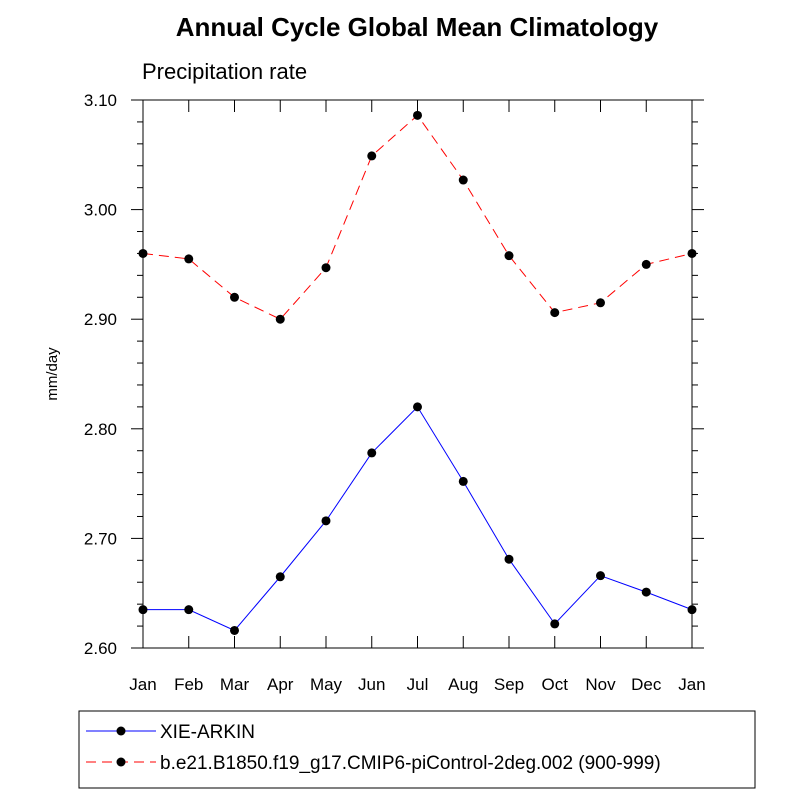  What do you see at coordinates (100, 100) in the screenshot?
I see `y-tick-label: 3.10` at bounding box center [100, 100].